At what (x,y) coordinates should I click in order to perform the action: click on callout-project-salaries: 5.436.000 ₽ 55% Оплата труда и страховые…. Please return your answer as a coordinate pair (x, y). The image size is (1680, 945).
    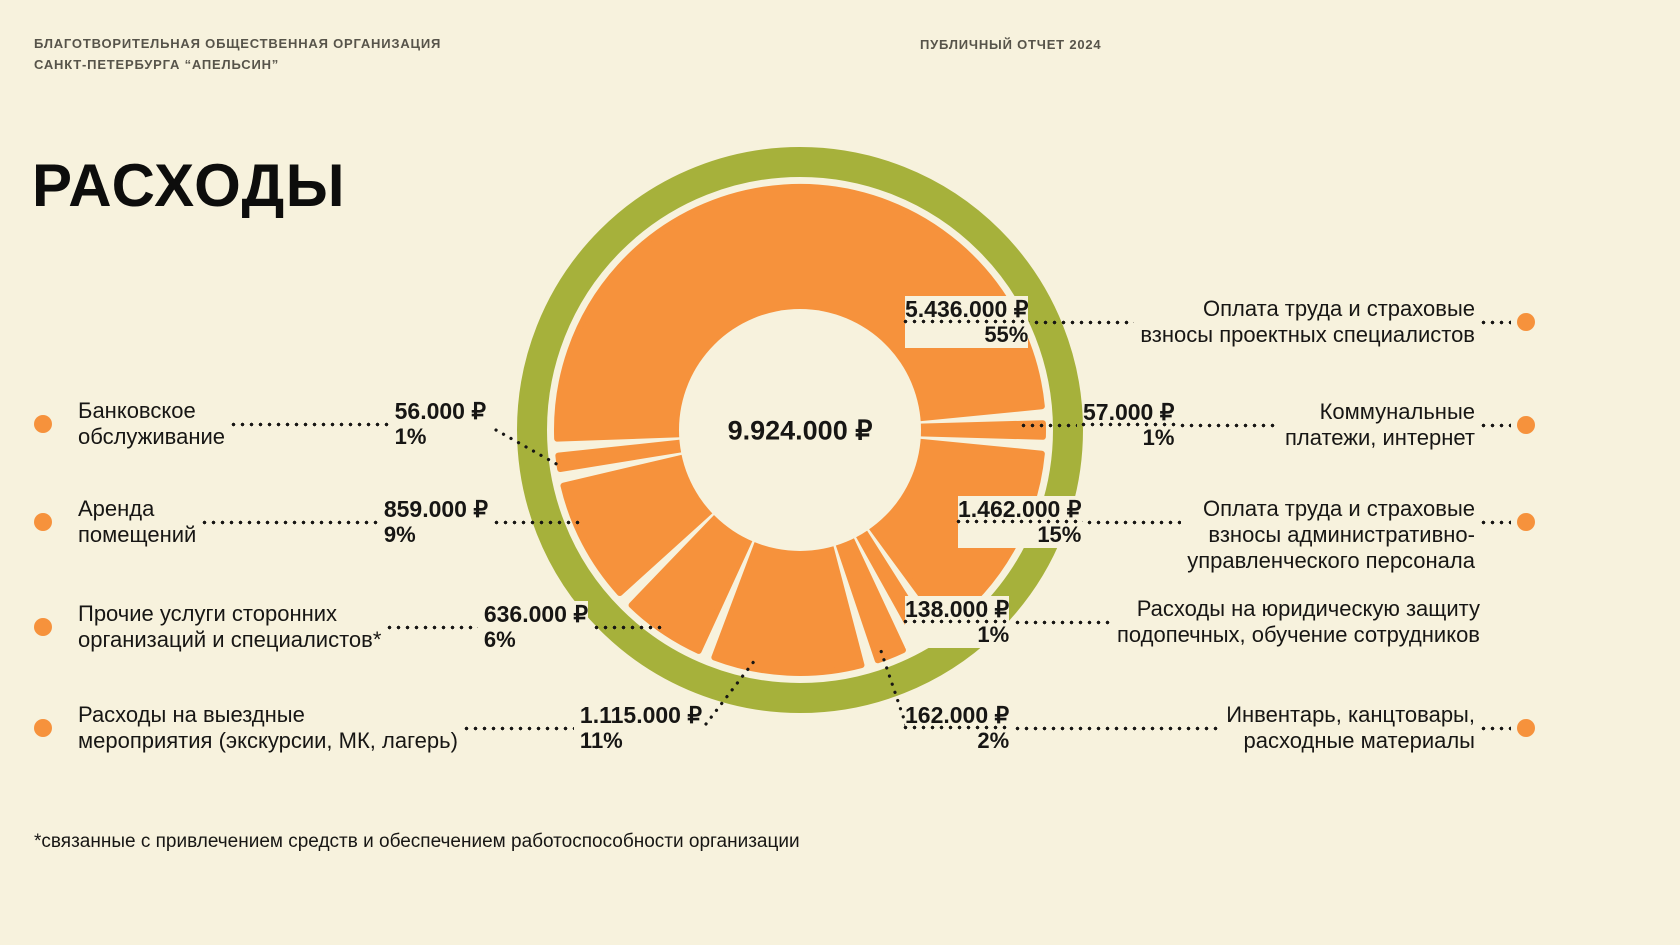
    Looking at the image, I should click on (1218, 322).